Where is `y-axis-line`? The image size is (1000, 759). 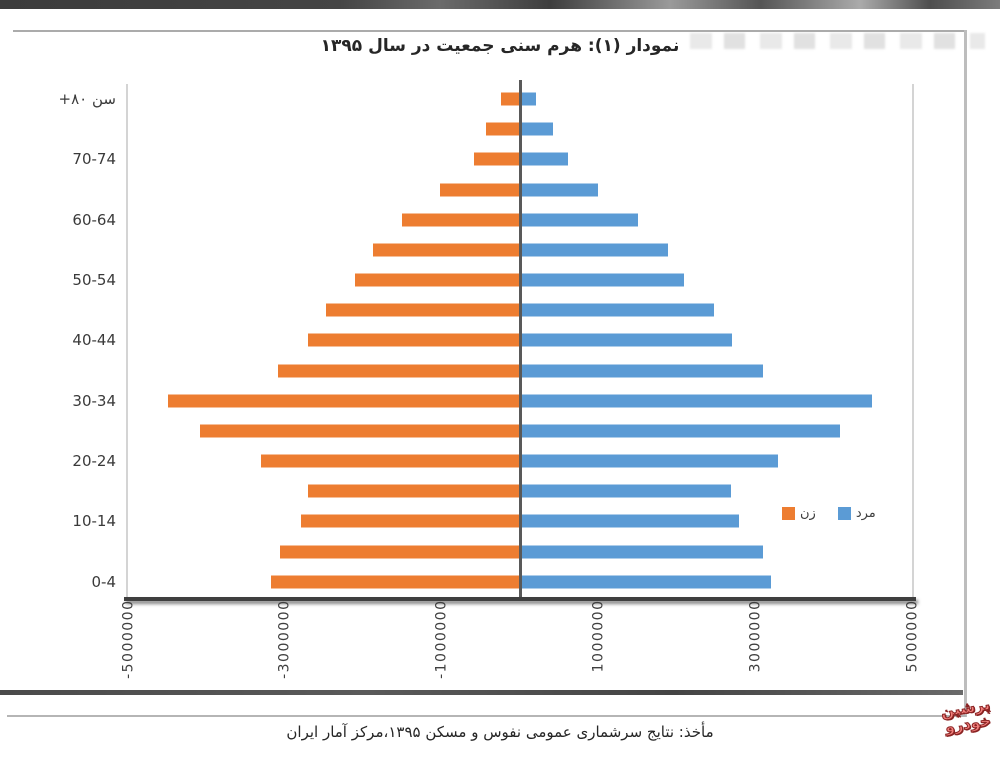
y-axis-line is located at coordinates (520, 338).